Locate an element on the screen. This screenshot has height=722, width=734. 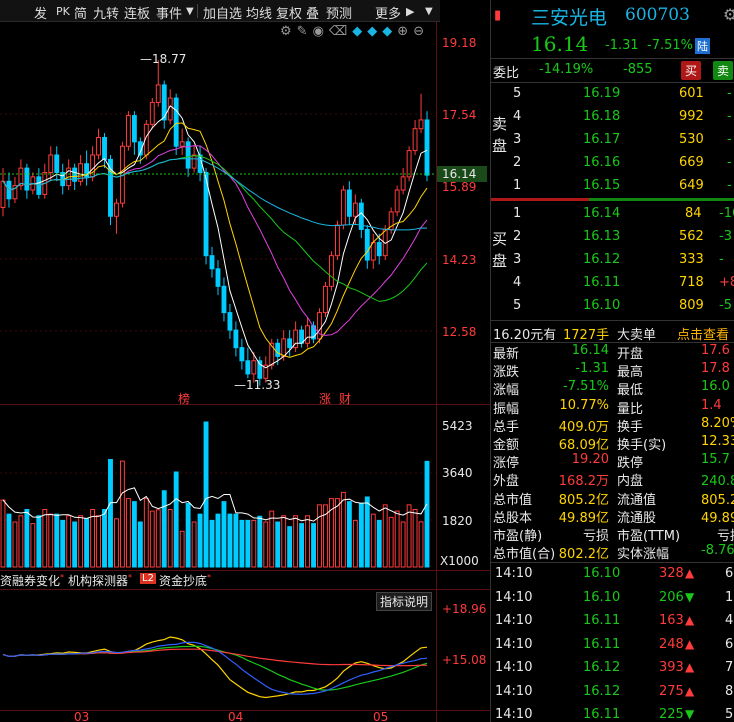
buy-level: 5 is located at coordinates (517, 305).